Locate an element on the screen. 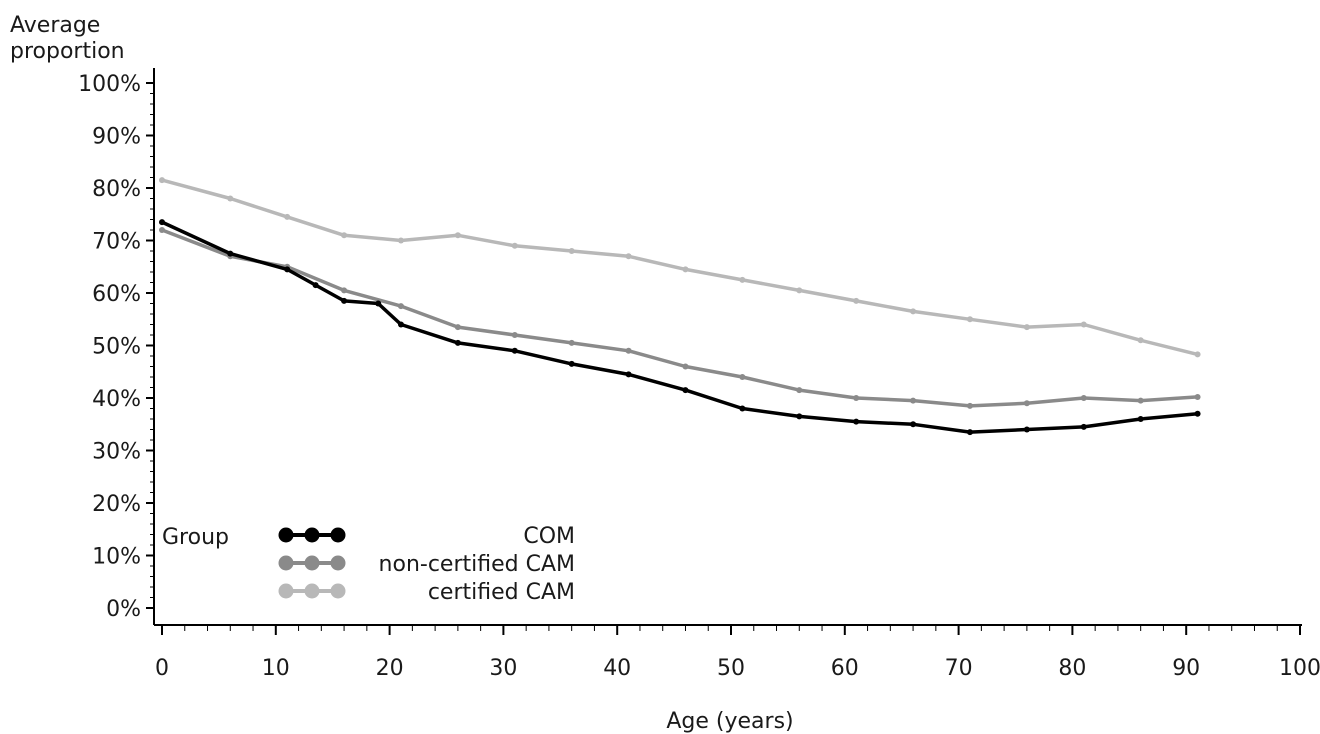 This screenshot has height=734, width=1320. y-tick-label: 60% is located at coordinates (116, 294).